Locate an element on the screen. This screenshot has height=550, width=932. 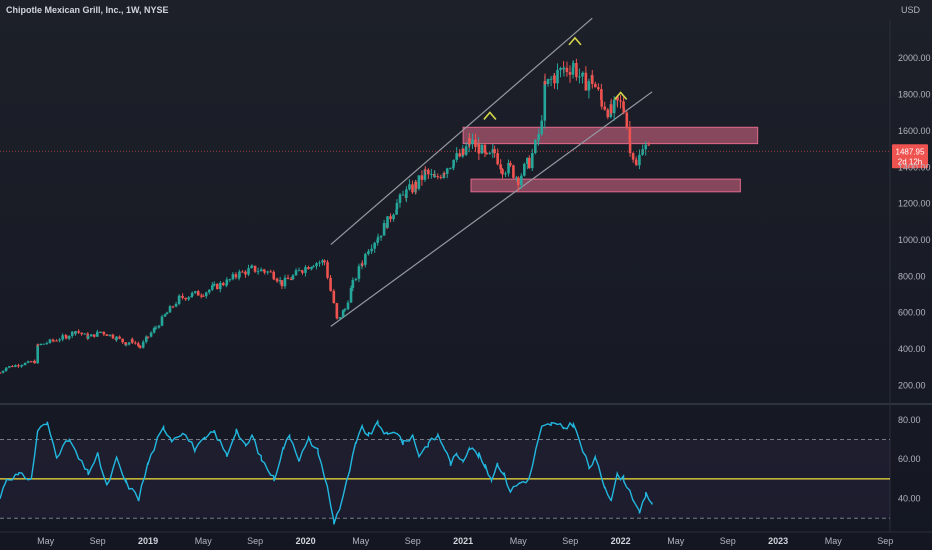
time-axis-tick: 2019 is located at coordinates (148, 541).